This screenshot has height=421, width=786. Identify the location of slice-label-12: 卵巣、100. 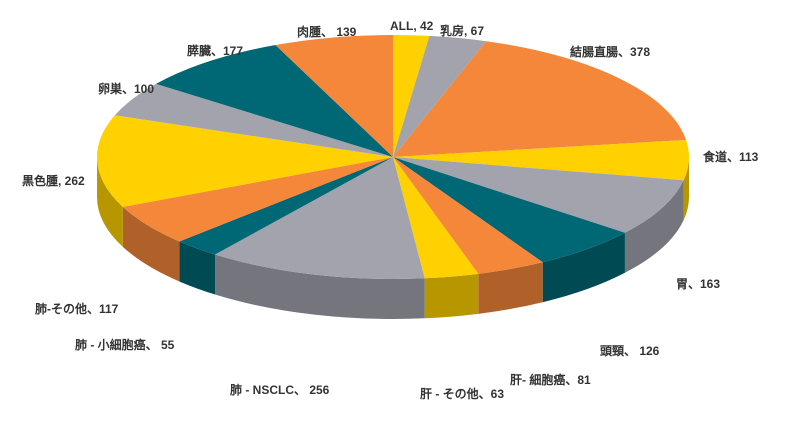
(126, 88).